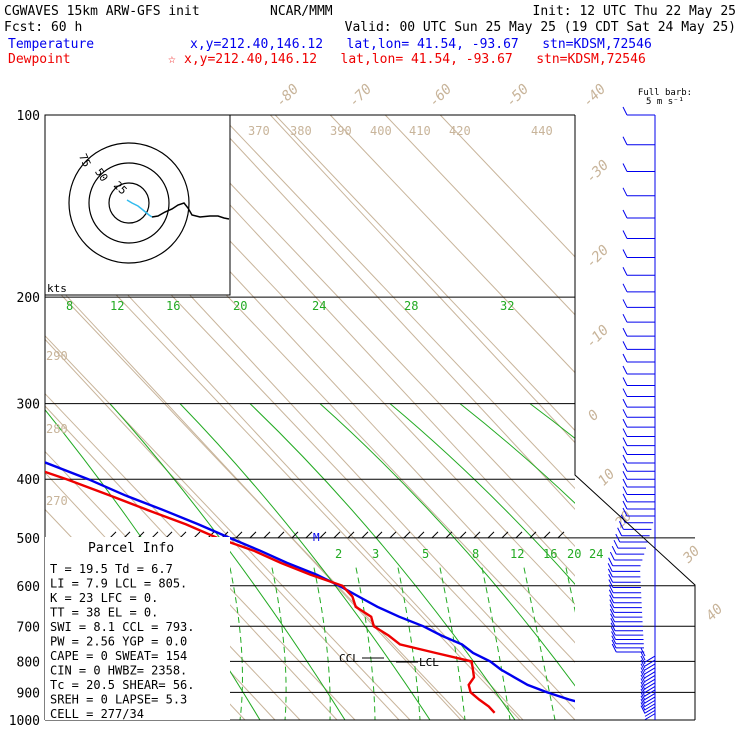 The height and width of the screenshot is (744, 740). I want to click on isotherm-label: -60, so click(440, 95).